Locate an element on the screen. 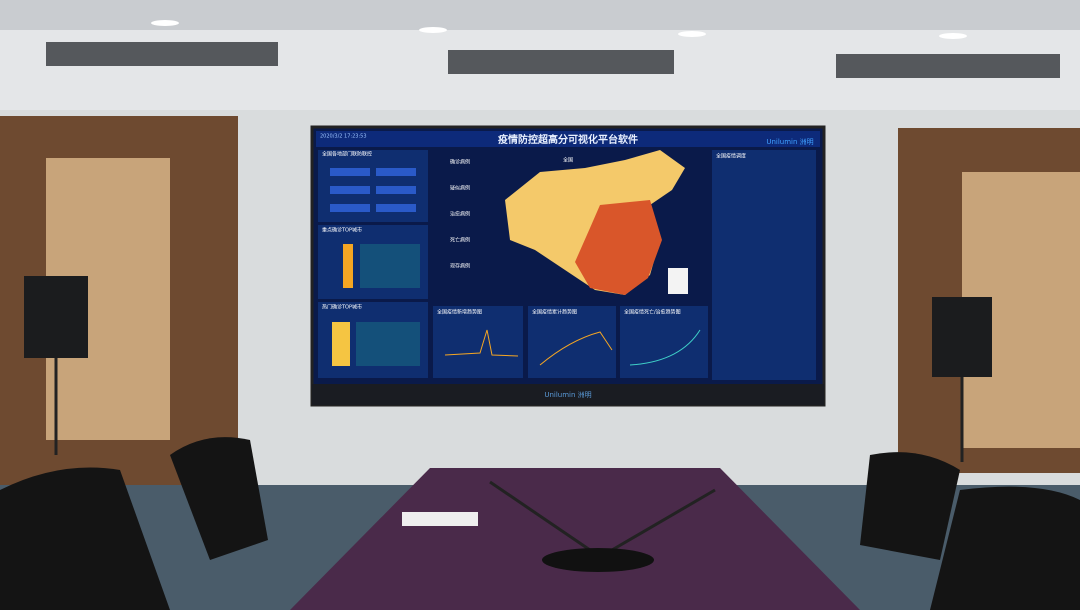 The width and height of the screenshot is (1080, 610). bar is located at coordinates (341, 344).